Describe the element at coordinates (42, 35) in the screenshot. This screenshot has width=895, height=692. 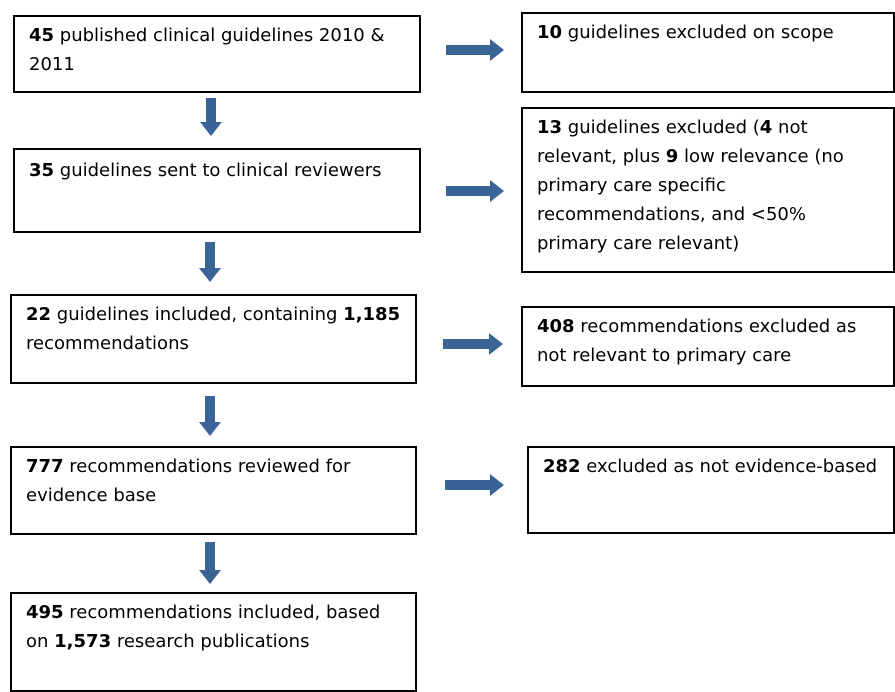
I see `bold-text: 45` at that location.